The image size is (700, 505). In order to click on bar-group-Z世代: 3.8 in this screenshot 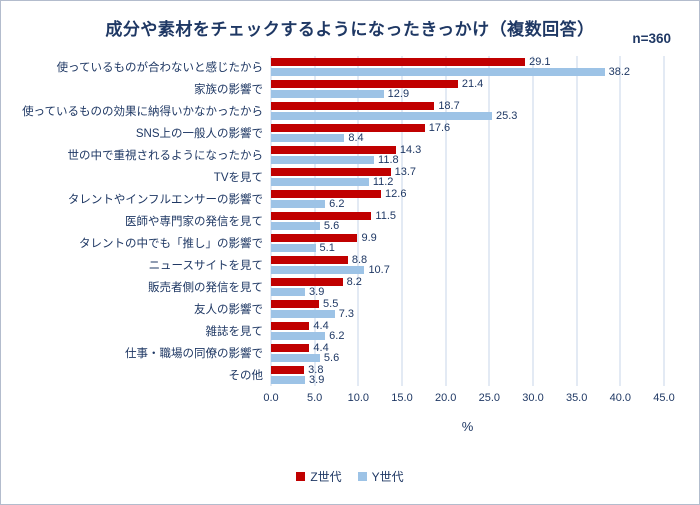, I will do `click(467, 370)`.